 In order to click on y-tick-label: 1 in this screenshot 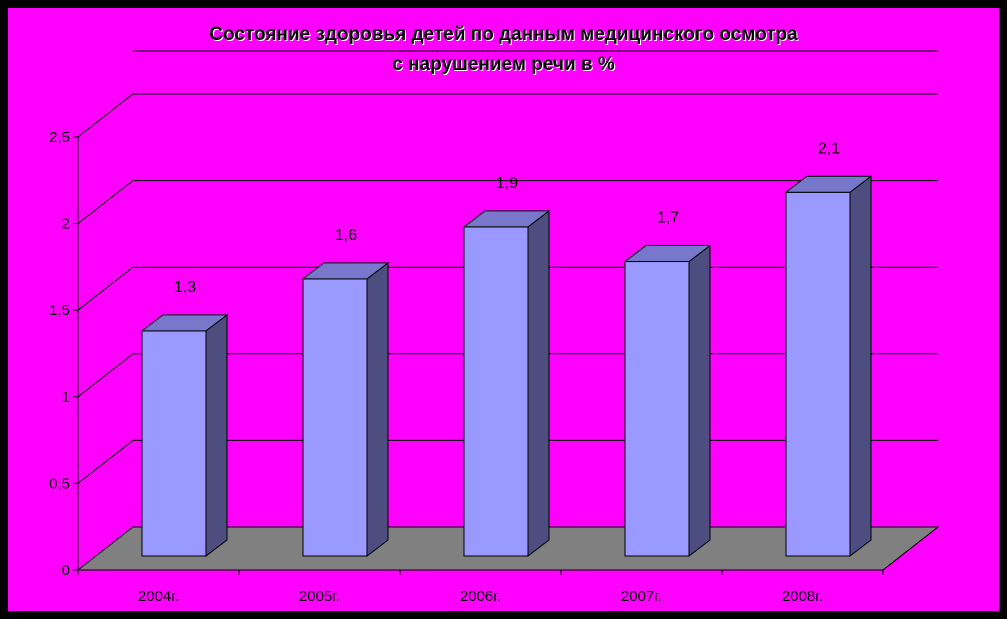, I will do `click(66, 397)`.